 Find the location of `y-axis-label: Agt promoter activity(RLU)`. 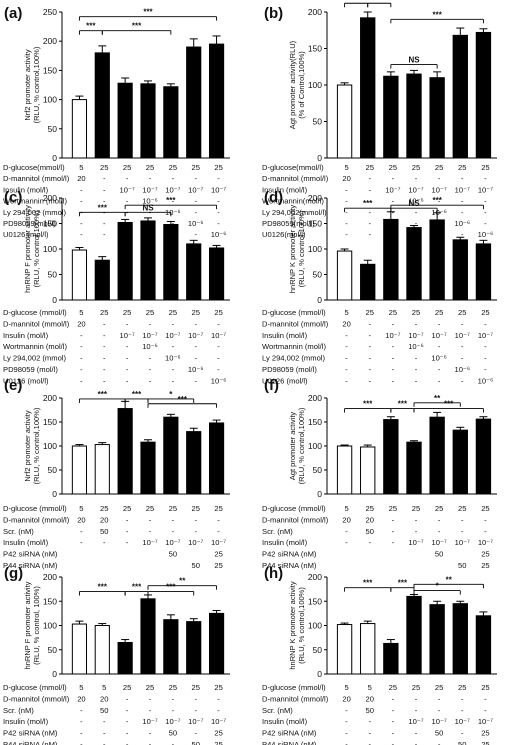

y-axis-label: Agt promoter activity(RLU) is located at coordinates (292, 84).